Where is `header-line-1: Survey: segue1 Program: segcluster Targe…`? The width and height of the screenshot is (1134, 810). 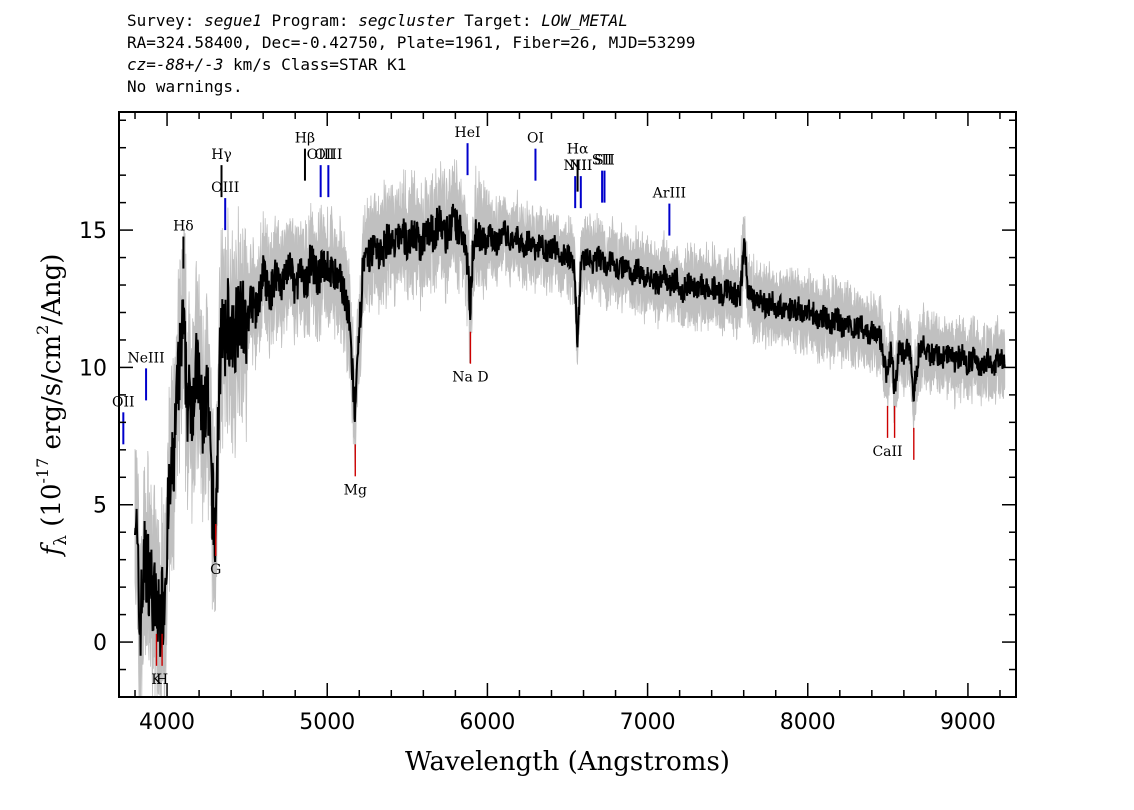
header-line-1: Survey: segue1 Program: segcluster Targe… is located at coordinates (411, 21).